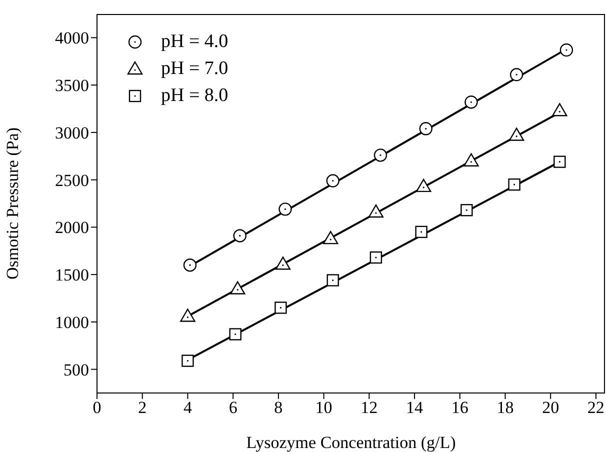  I want to click on y-tick-label: 3000, so click(72, 132).